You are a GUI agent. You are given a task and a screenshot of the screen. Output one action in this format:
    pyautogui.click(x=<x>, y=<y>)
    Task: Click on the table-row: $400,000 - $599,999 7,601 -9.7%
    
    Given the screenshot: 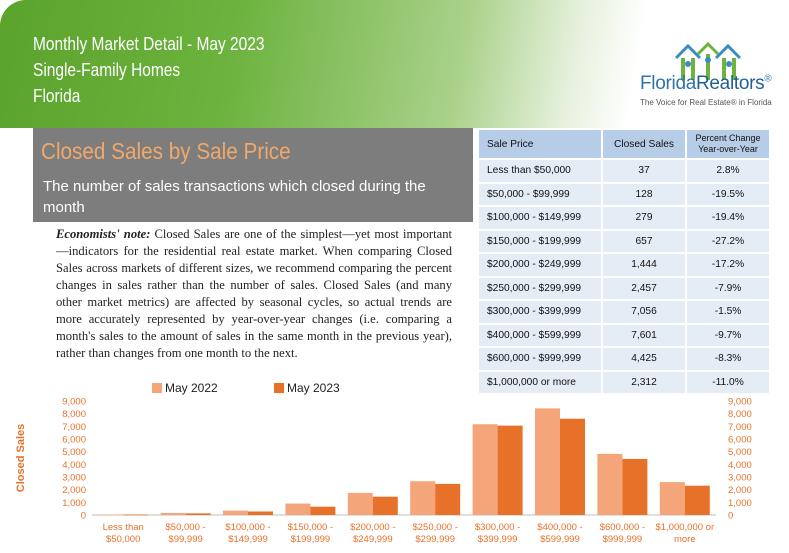 What is the action you would take?
    pyautogui.click(x=624, y=335)
    